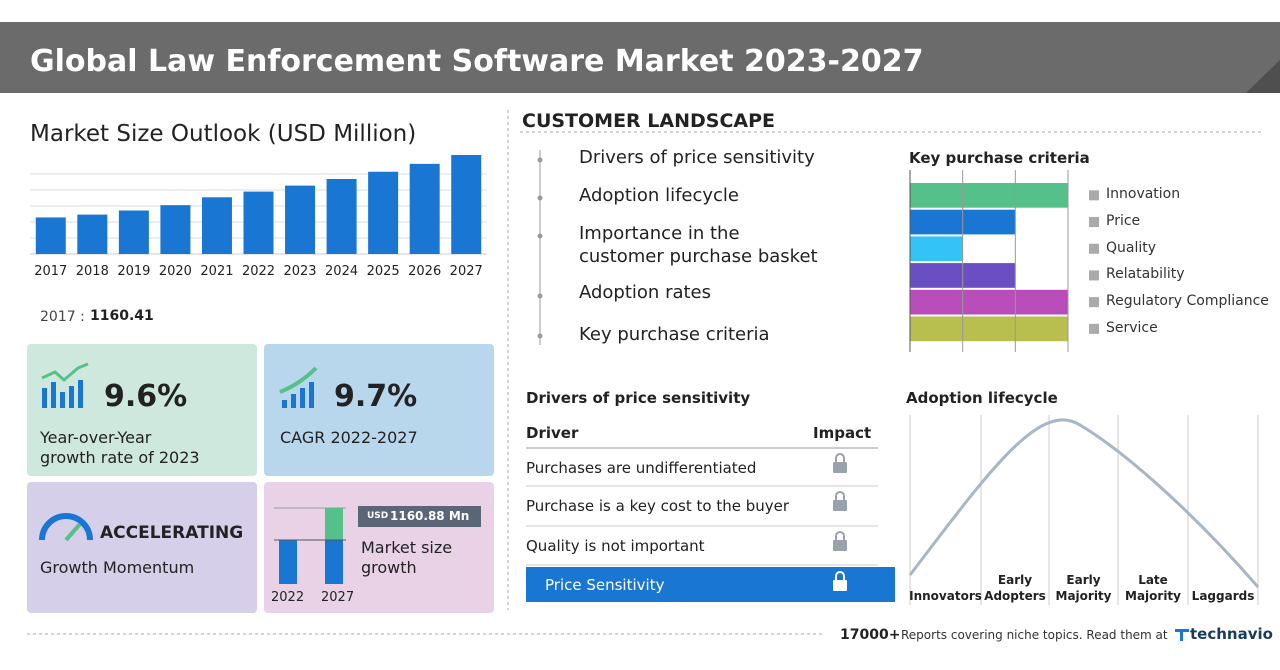 This screenshot has width=1280, height=670. I want to click on footer-count: 17000+, so click(870, 635).